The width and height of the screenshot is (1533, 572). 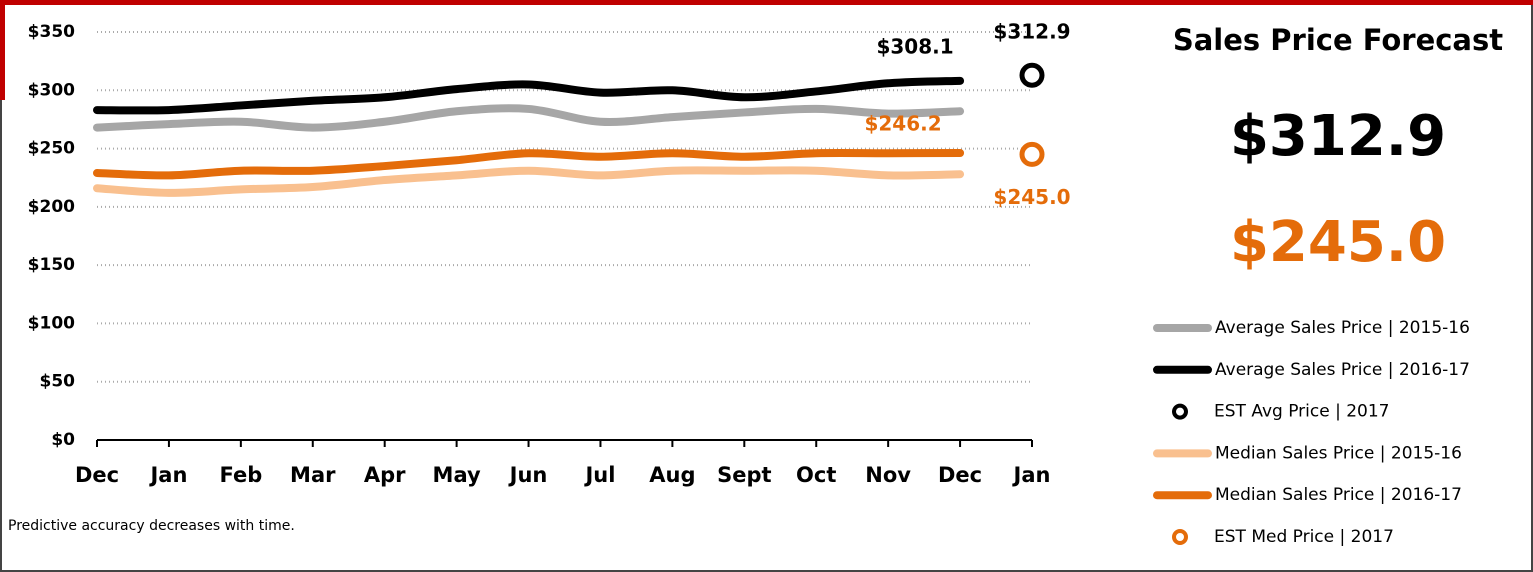 I want to click on x-tick-label: Oct, so click(x=816, y=475).